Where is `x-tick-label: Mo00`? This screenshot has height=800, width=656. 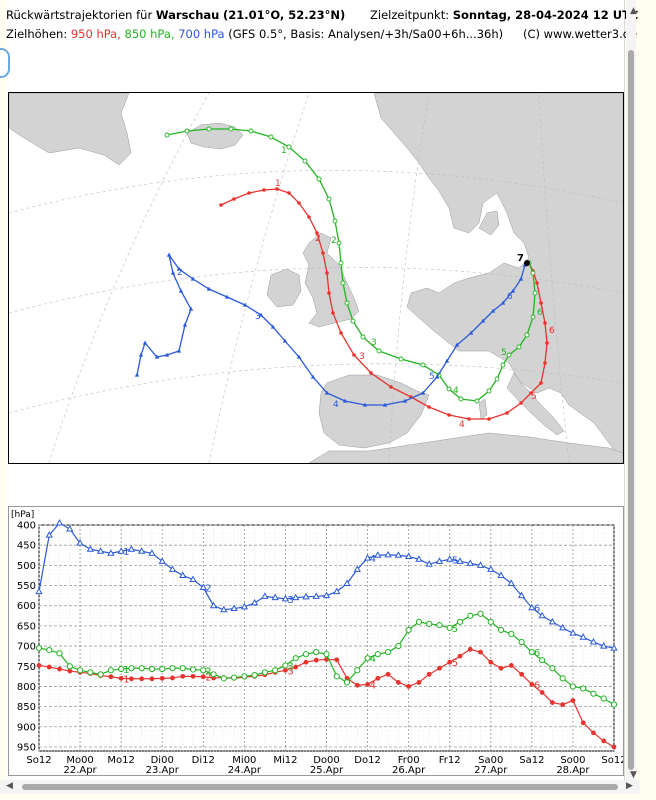
x-tick-label: Mo00 is located at coordinates (79, 760).